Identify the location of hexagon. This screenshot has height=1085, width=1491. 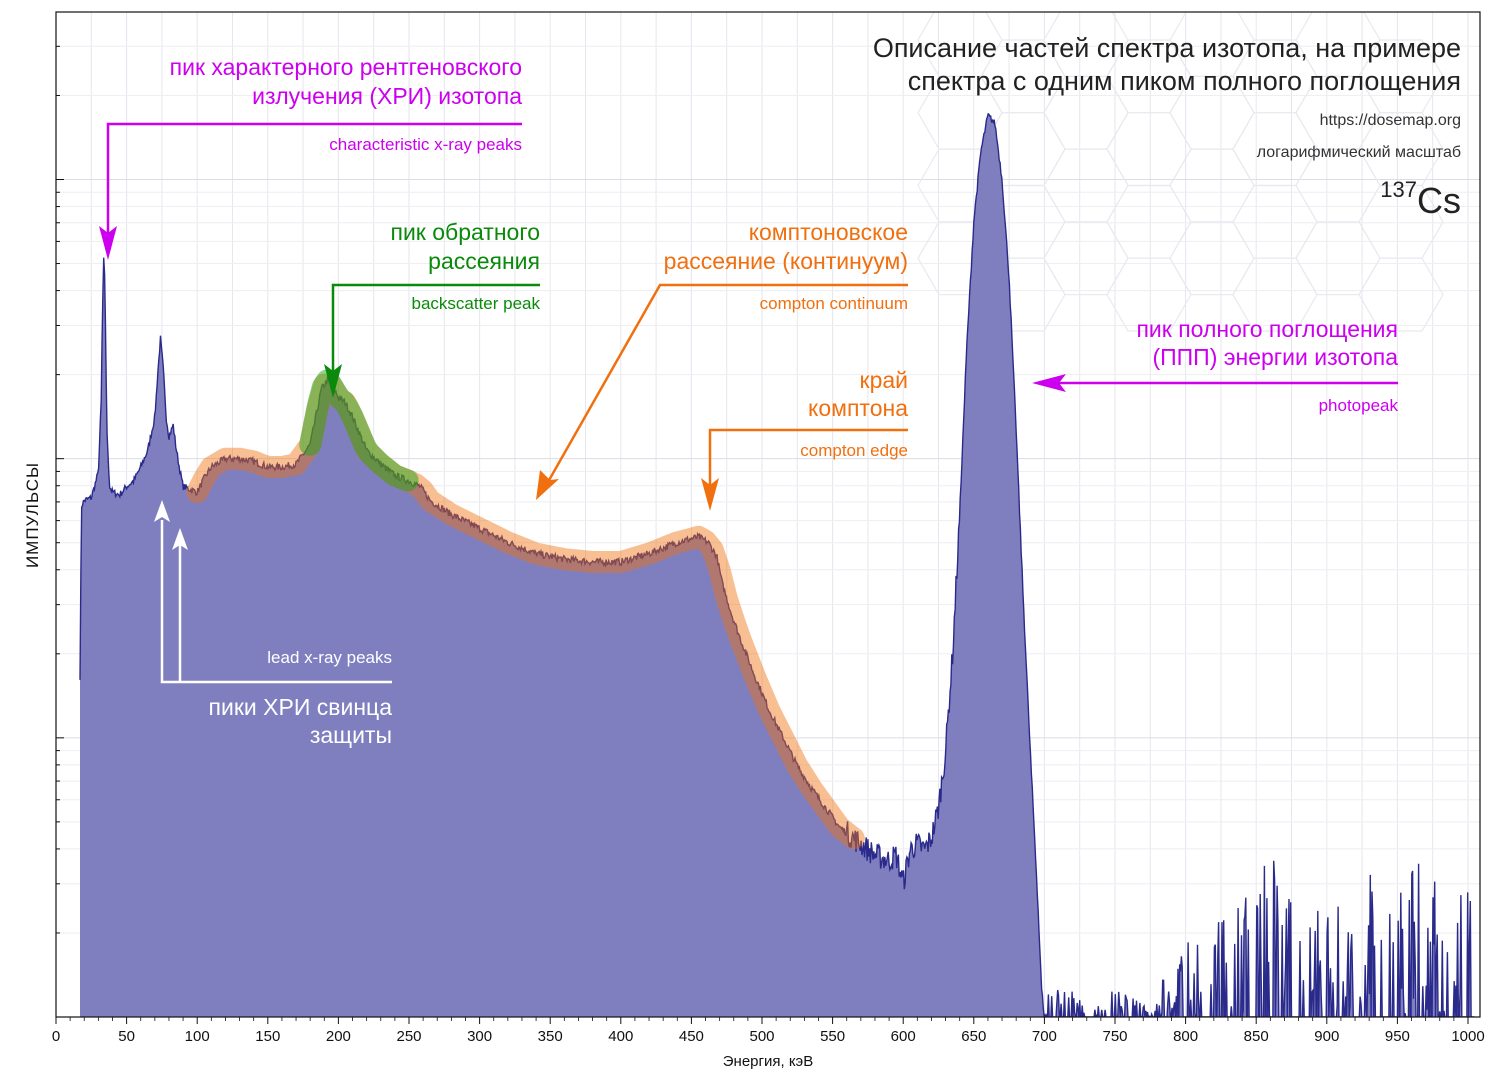
(1401, 294).